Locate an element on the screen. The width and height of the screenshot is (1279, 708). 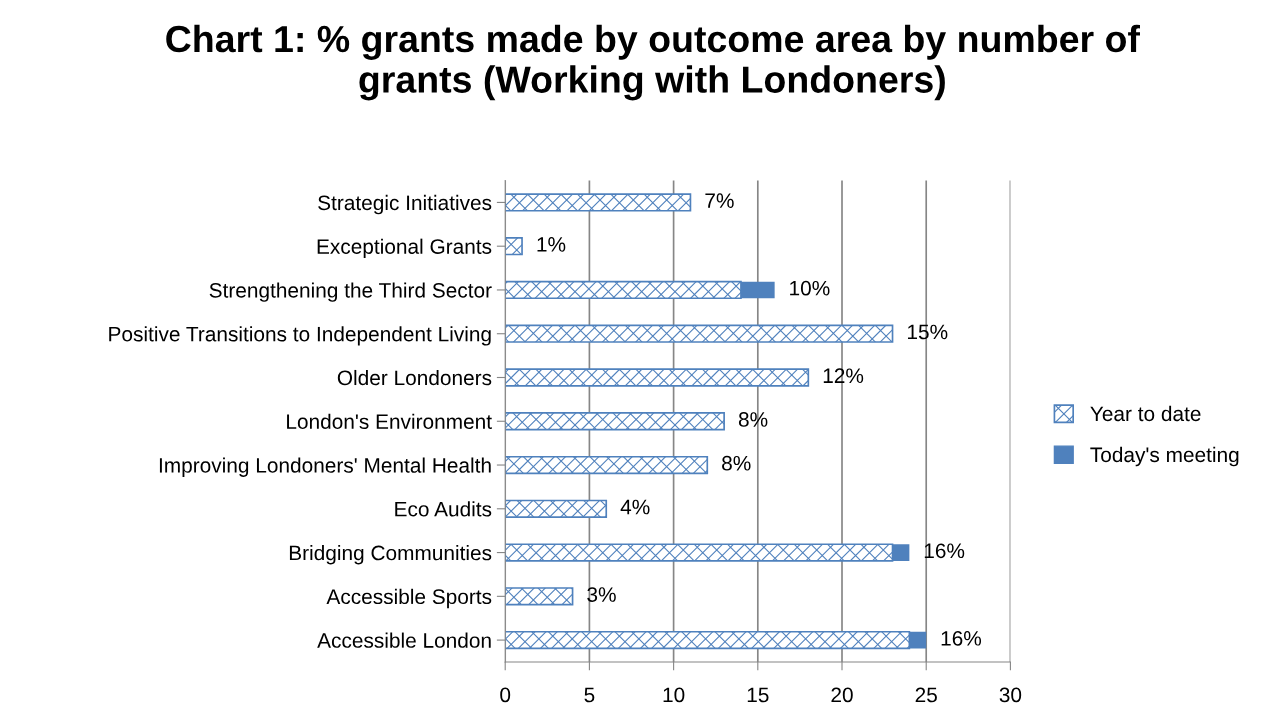
x-tick-label: 10 is located at coordinates (674, 695).